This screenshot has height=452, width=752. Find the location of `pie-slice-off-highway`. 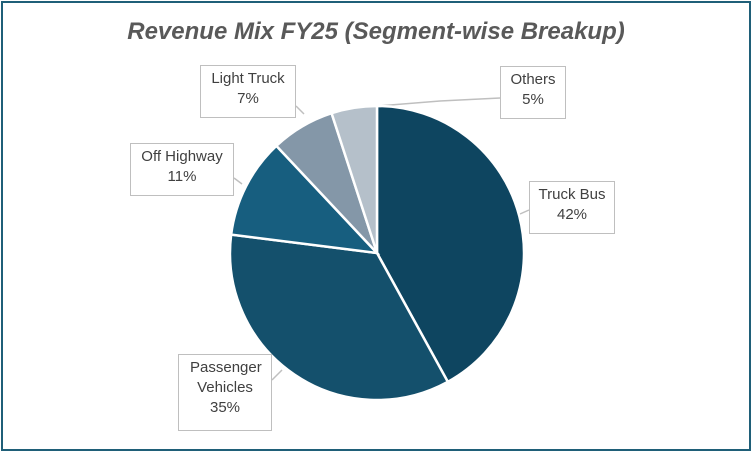

pie-slice-off-highway is located at coordinates (305, 199).